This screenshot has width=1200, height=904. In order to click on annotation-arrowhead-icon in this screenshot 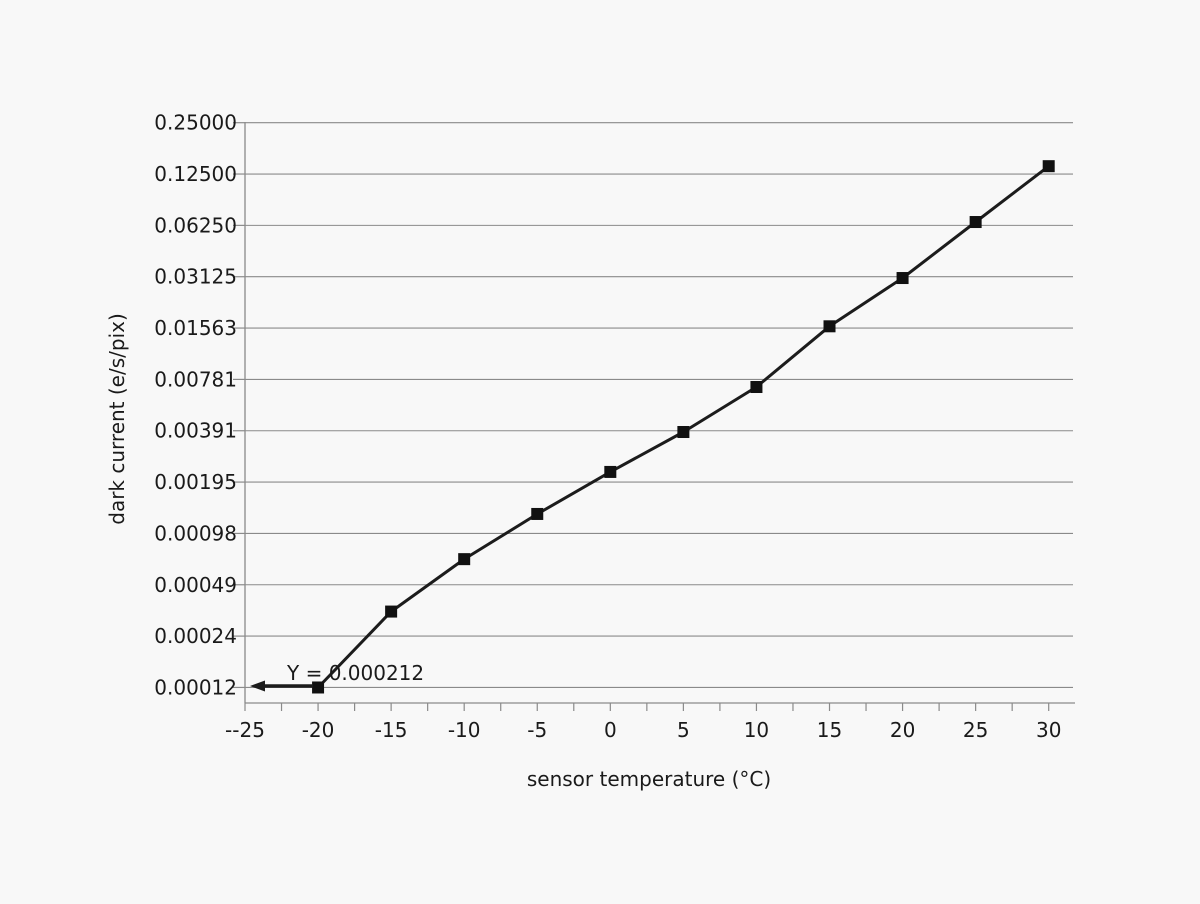, I will do `click(257, 686)`.